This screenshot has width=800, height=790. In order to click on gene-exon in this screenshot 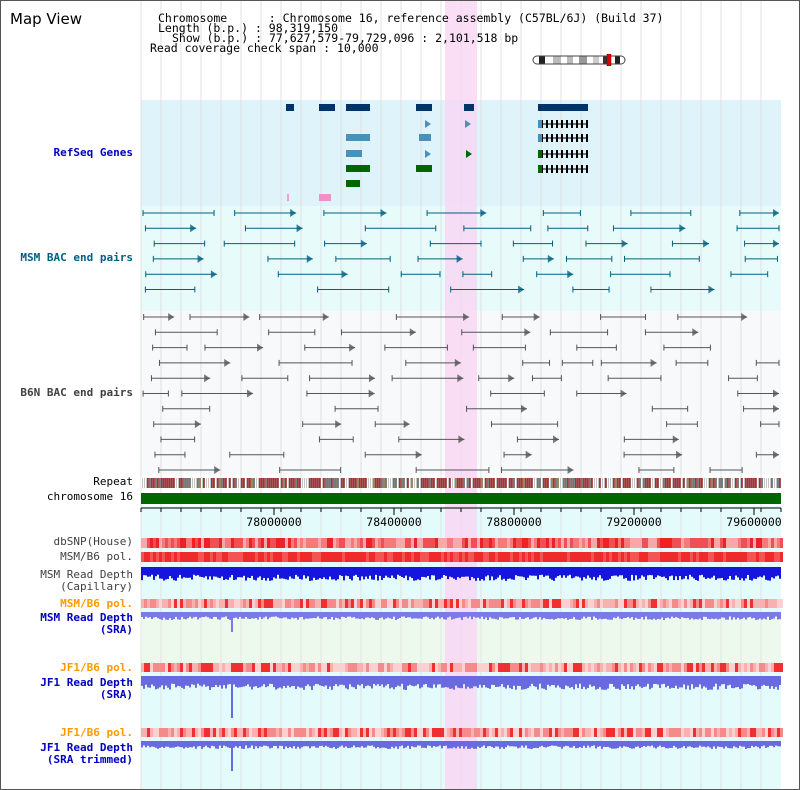, I will do `click(567, 124)`.